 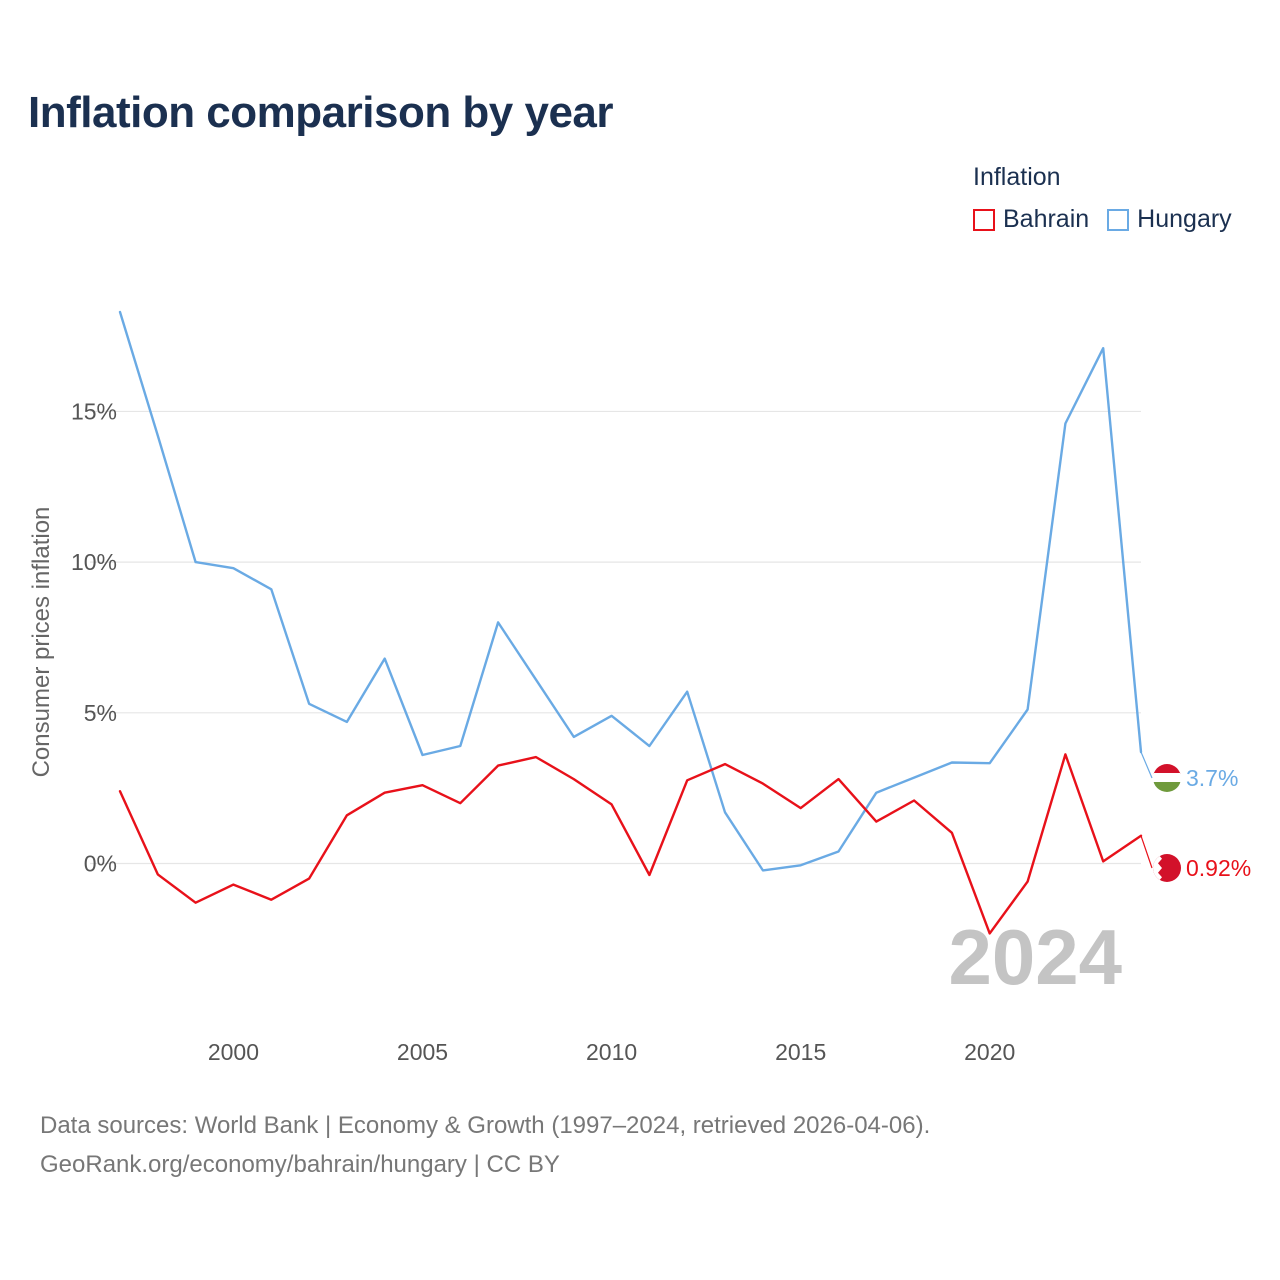 What do you see at coordinates (94, 562) in the screenshot?
I see `y-tick-label: 10%` at bounding box center [94, 562].